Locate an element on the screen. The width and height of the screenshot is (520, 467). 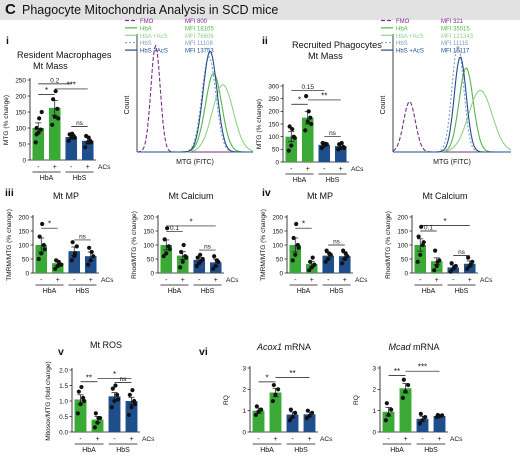
legend-label: HbS is located at coordinates (146, 44).